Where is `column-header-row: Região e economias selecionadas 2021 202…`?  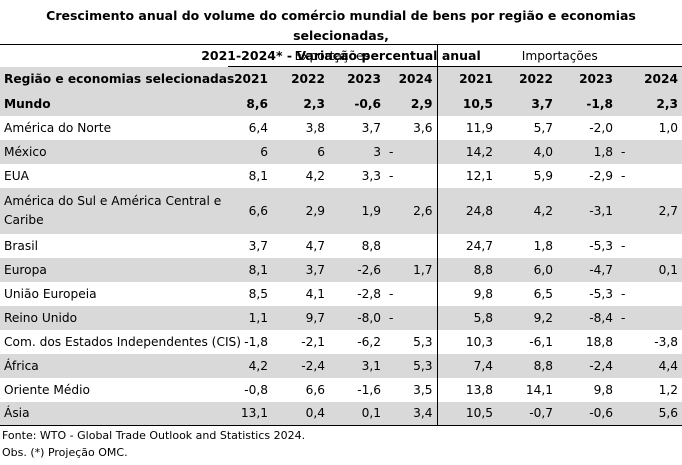
column-header-row: Região e economias selecionadas 2021 202… is located at coordinates (341, 79).